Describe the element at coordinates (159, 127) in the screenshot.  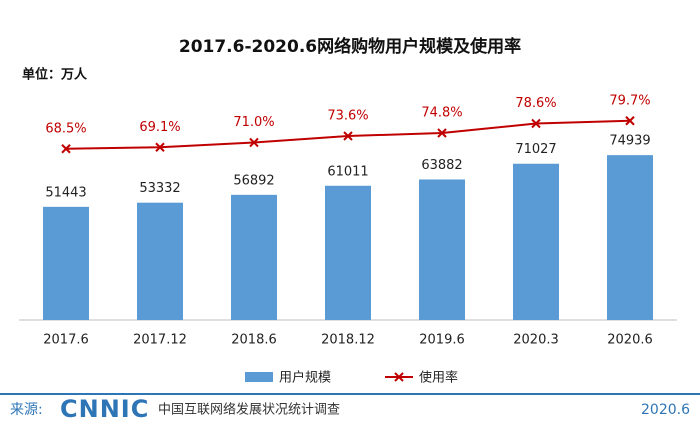
I see `line-label: 69.1%` at that location.